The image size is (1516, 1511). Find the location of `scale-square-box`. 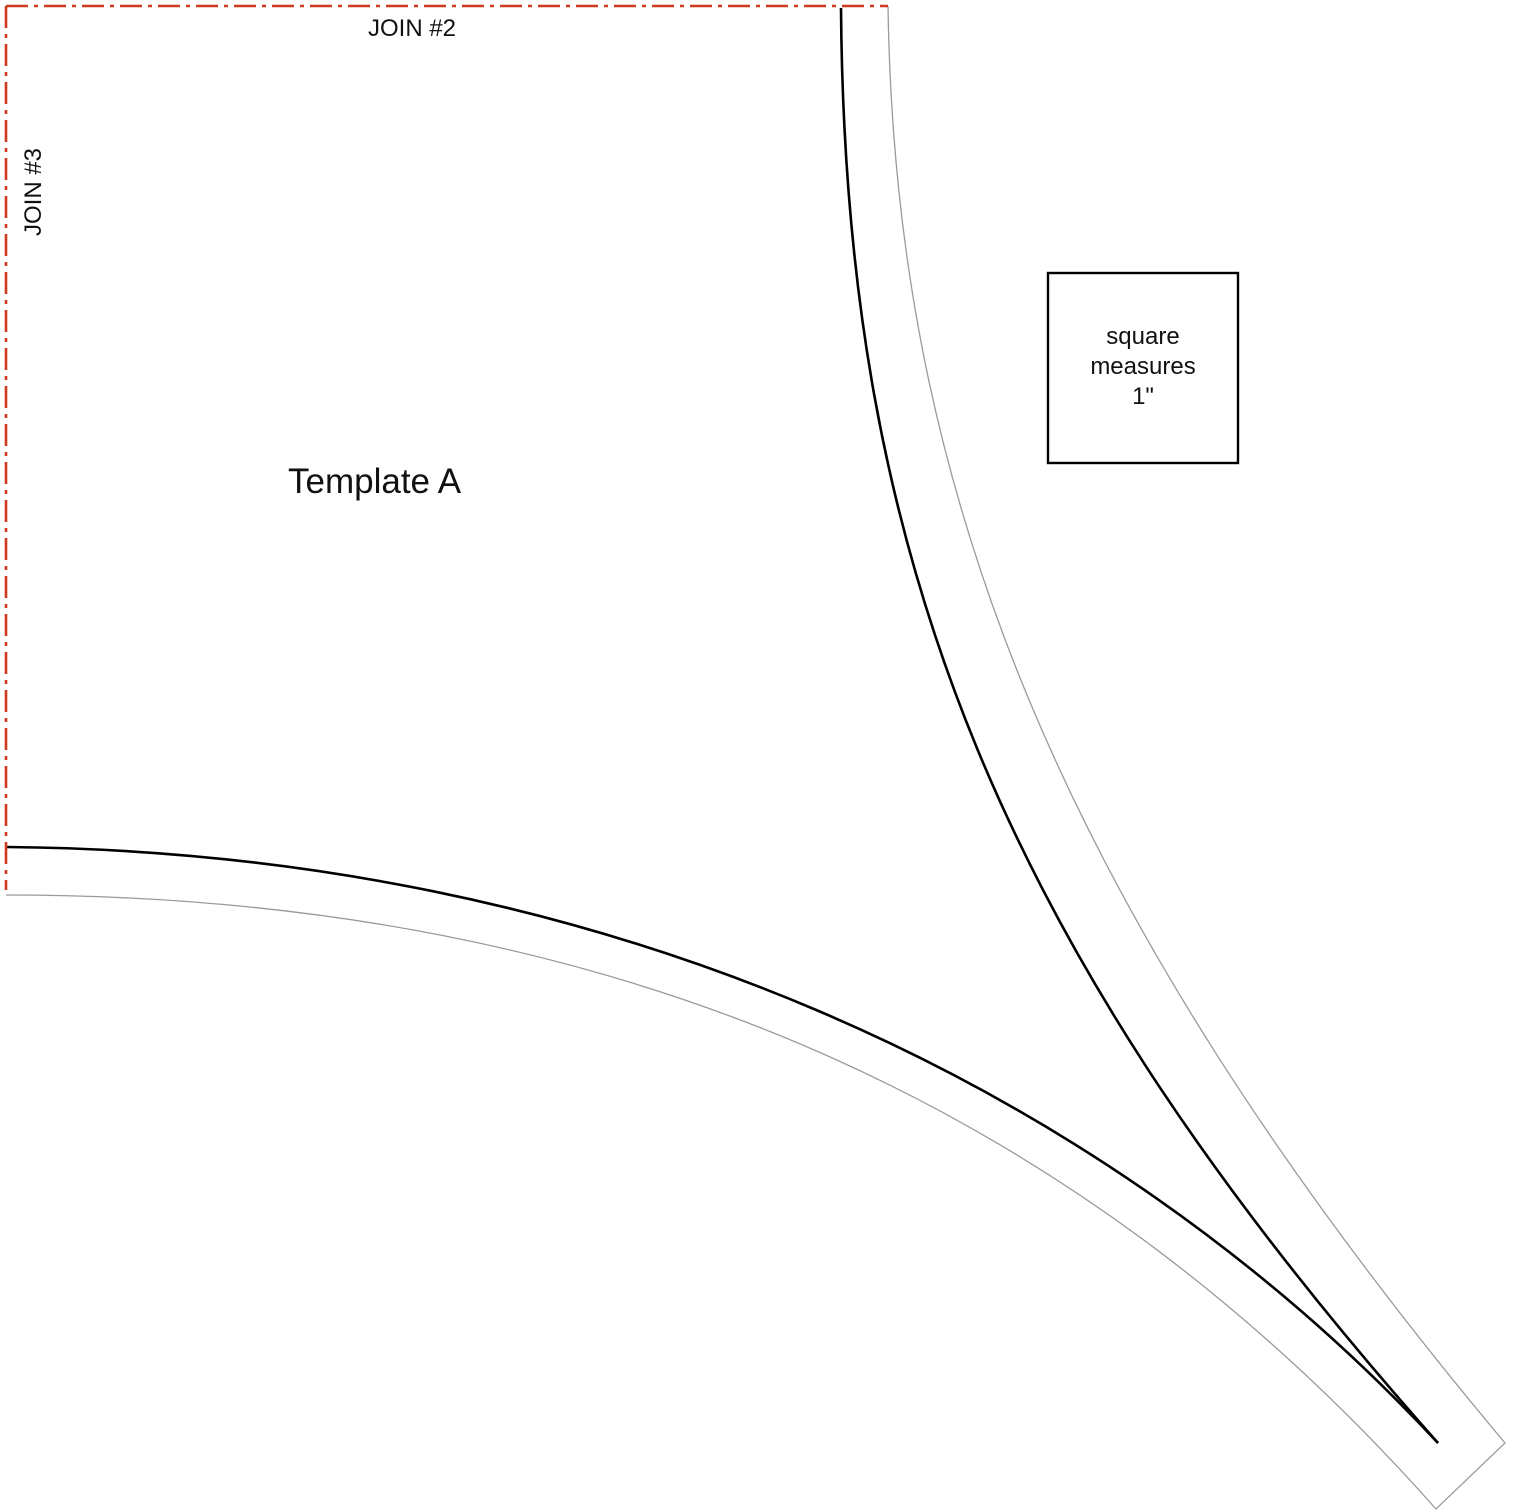

scale-square-box is located at coordinates (1143, 368).